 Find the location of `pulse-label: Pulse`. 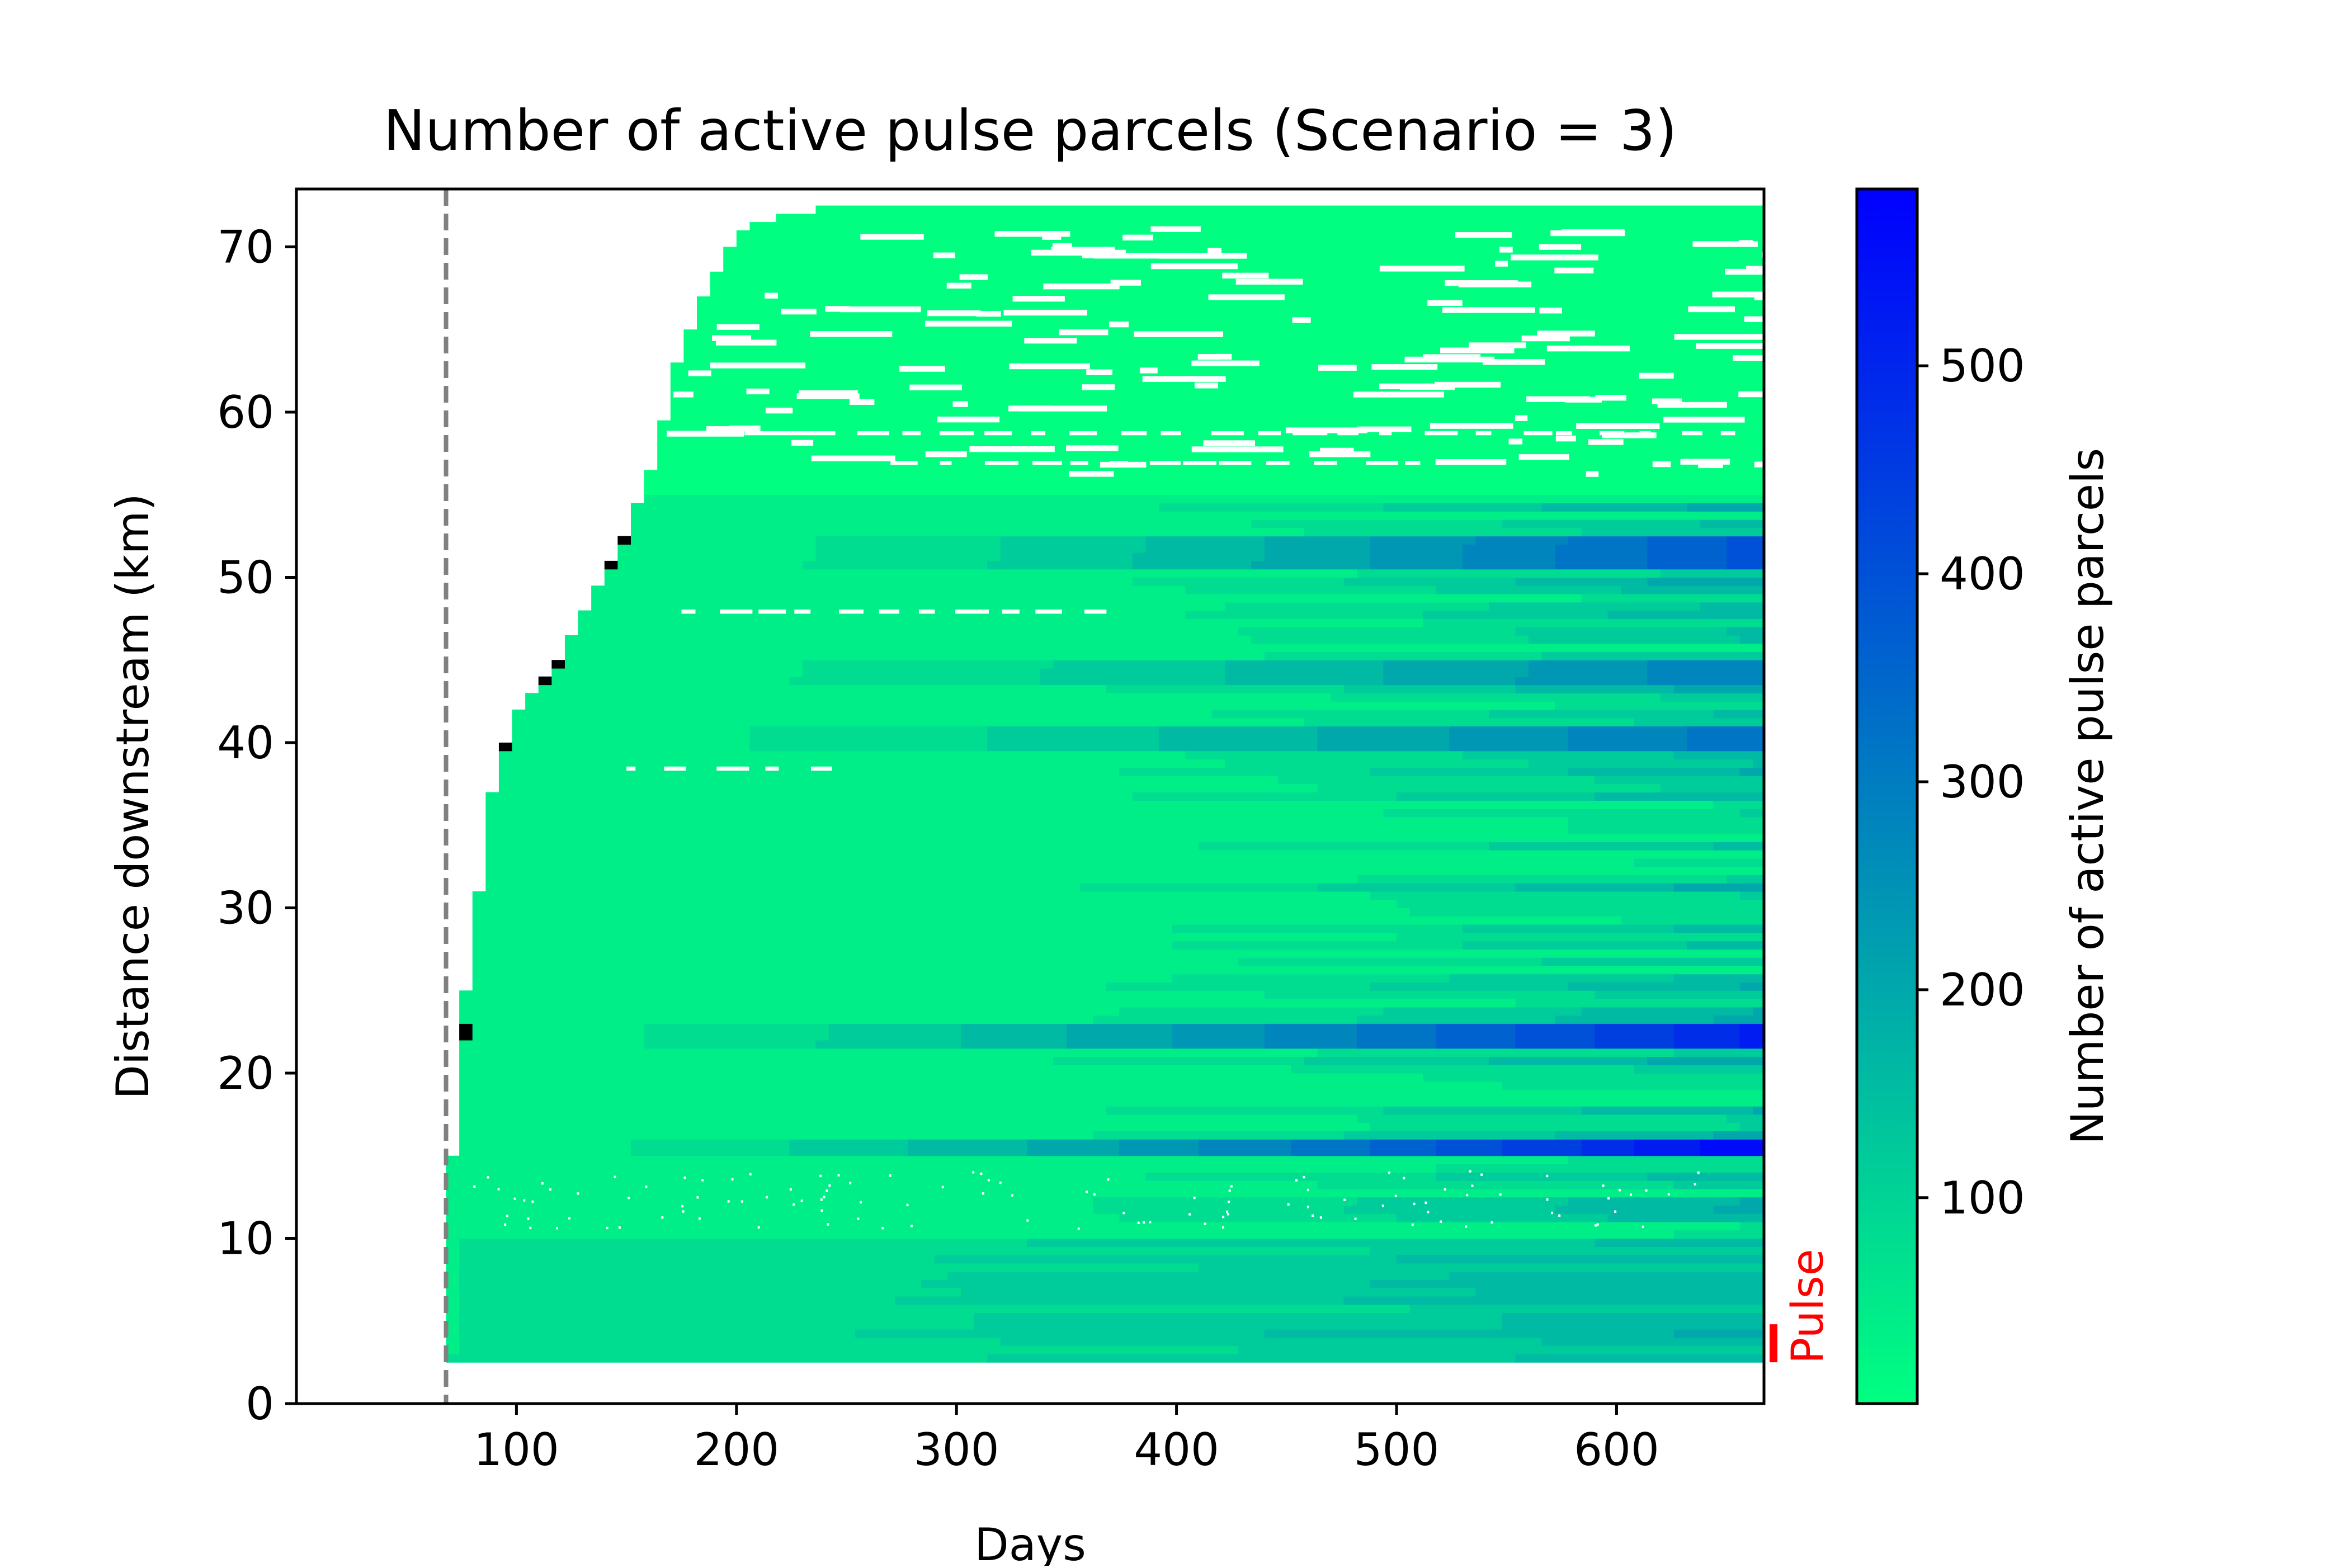

pulse-label: Pulse is located at coordinates (1808, 1306).